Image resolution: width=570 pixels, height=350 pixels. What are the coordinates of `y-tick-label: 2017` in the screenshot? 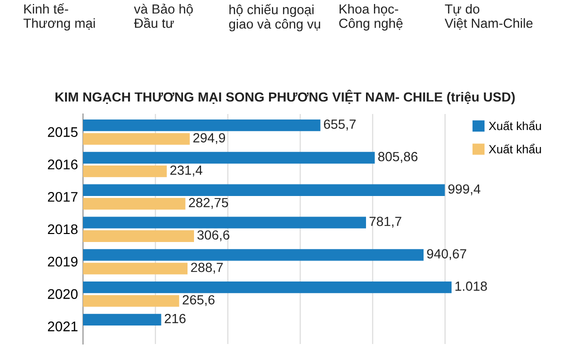 It's located at (63, 197).